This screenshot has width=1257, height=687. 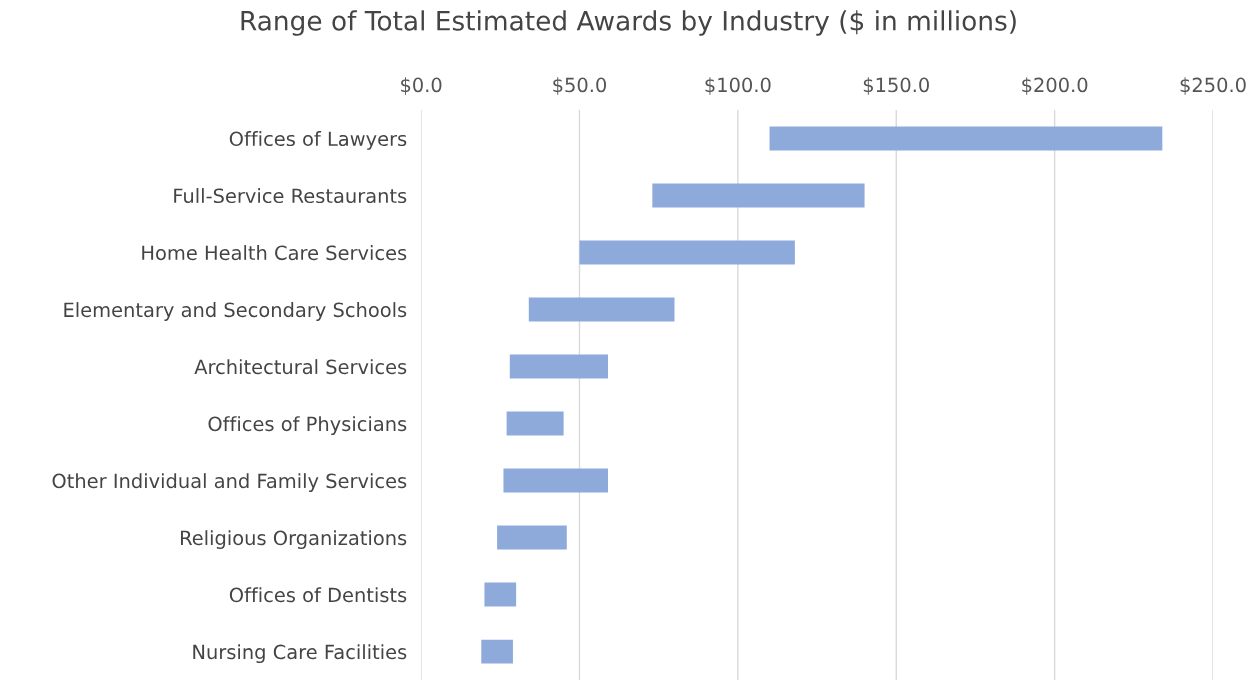 I want to click on x-tick-label: $50.0, so click(x=580, y=86).